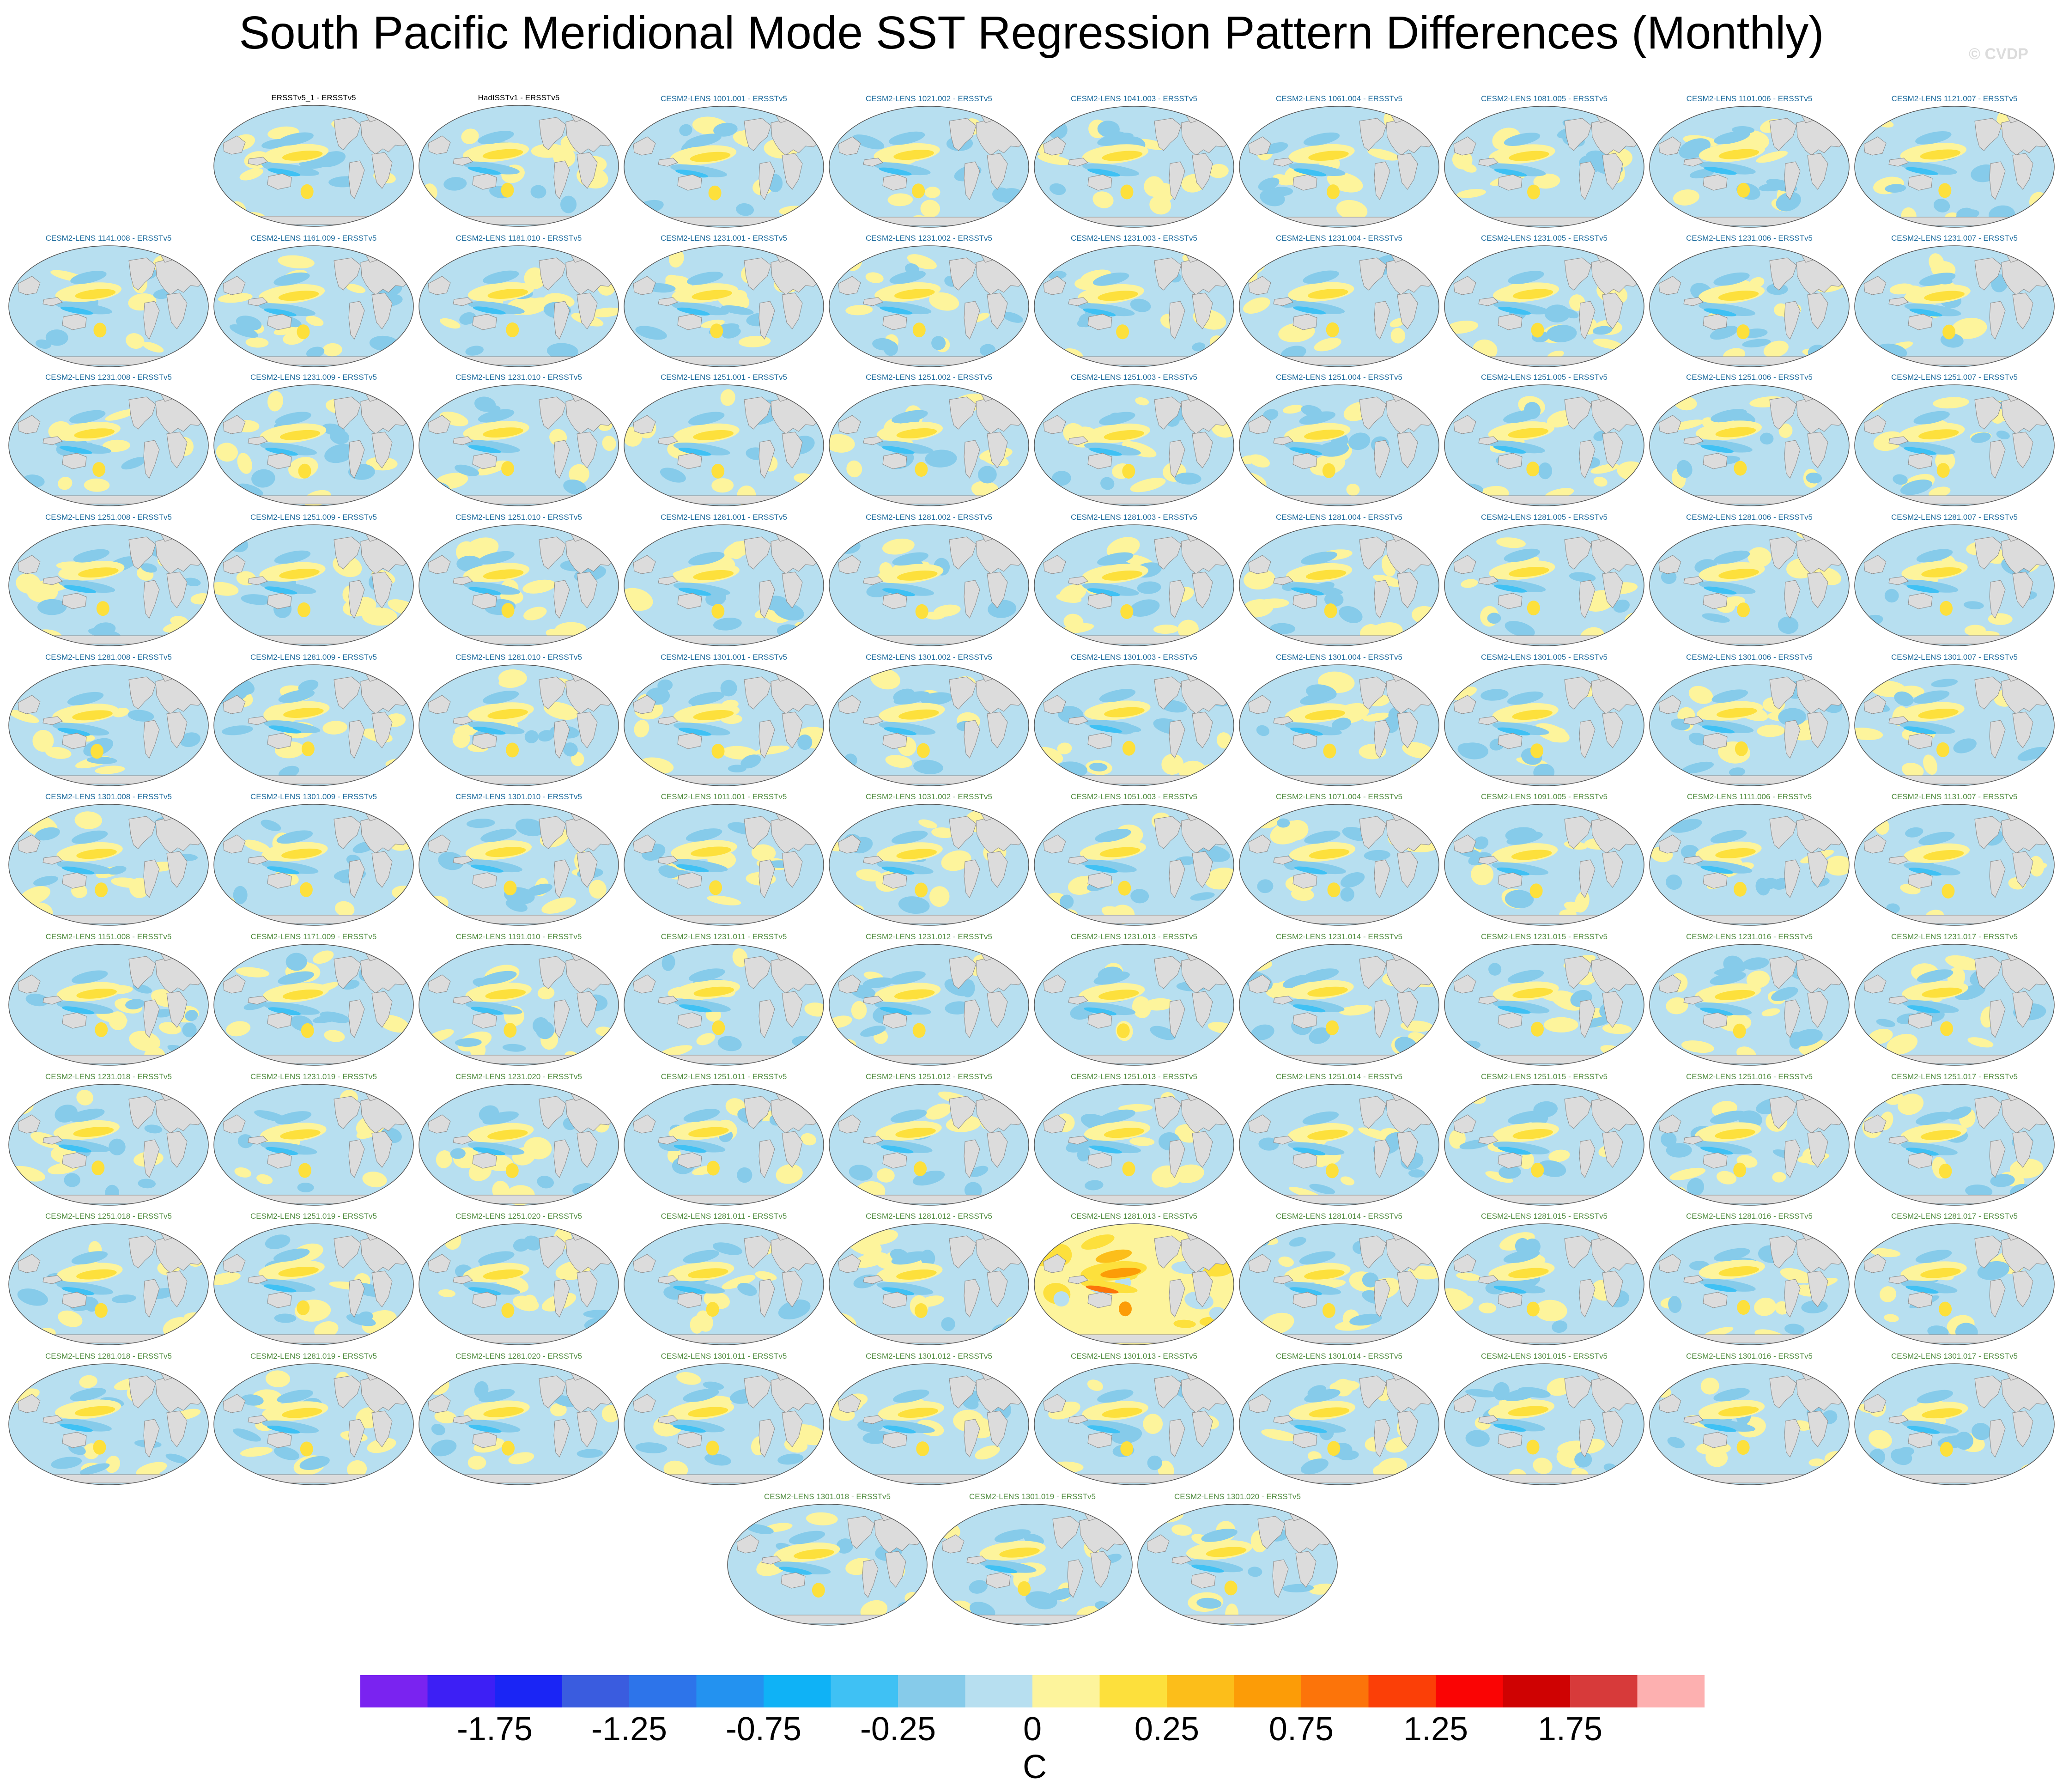 The image size is (2063, 1792). What do you see at coordinates (108, 861) in the screenshot?
I see `map-panel: CESM2-LENS 1301.008 - ERSSTv5` at bounding box center [108, 861].